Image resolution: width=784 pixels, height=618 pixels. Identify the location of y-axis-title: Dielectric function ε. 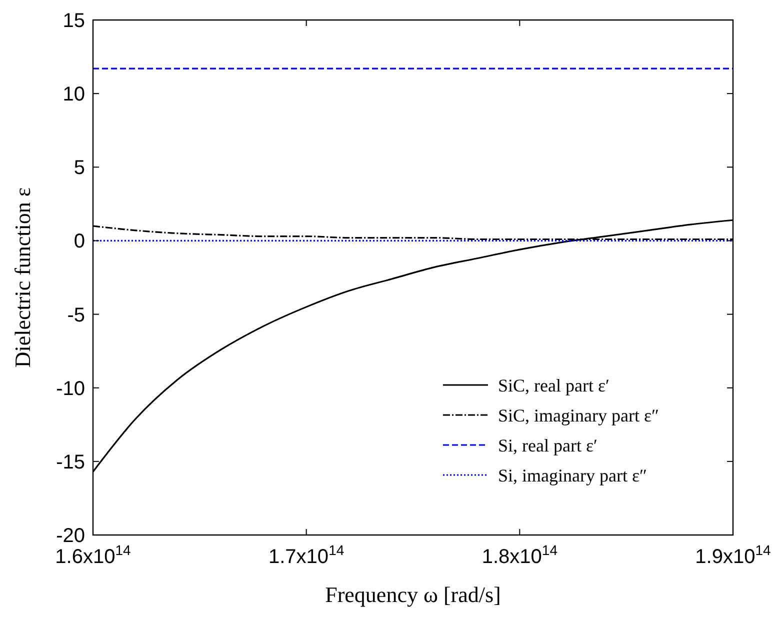
(22, 277).